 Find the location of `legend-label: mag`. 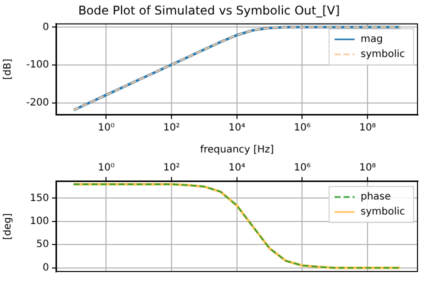

legend-label: mag is located at coordinates (371, 39).